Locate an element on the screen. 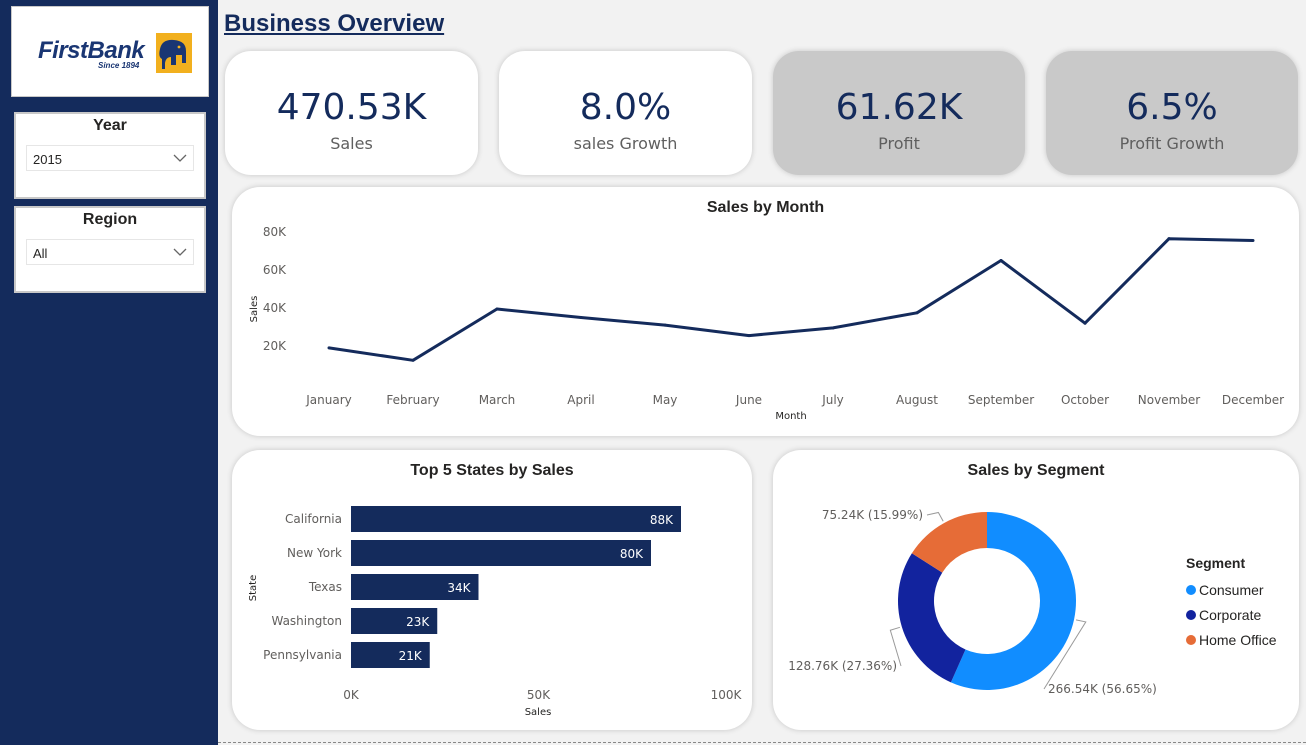  kpi-card-sales-growth: 8.0% sales Growth is located at coordinates (625, 113).